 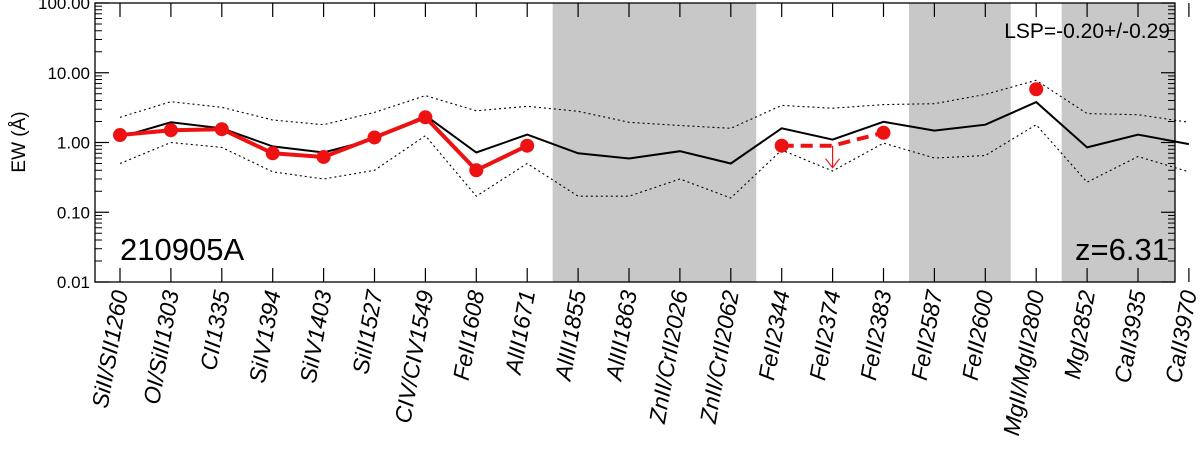 What do you see at coordinates (520, 333) in the screenshot?
I see `x-category-label-8: AlII1671` at bounding box center [520, 333].